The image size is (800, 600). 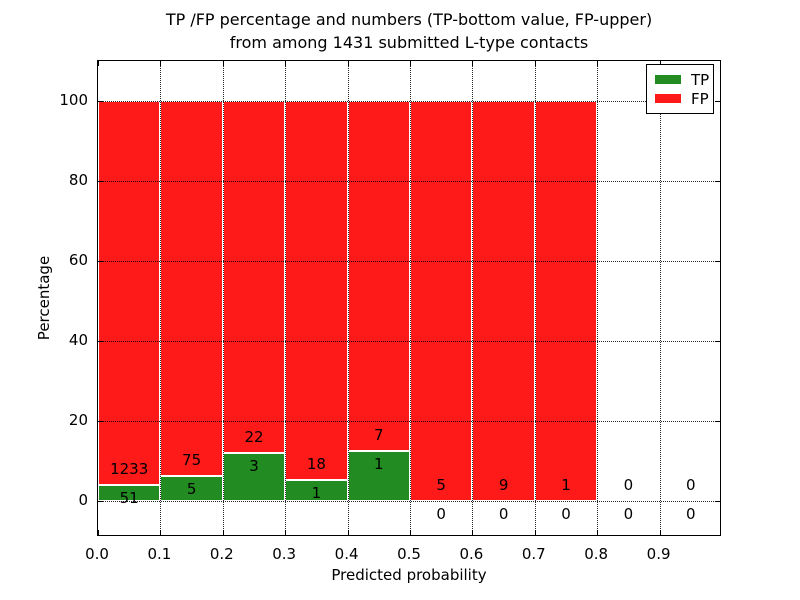 I want to click on legend-label-fp: FP, so click(x=700, y=98).